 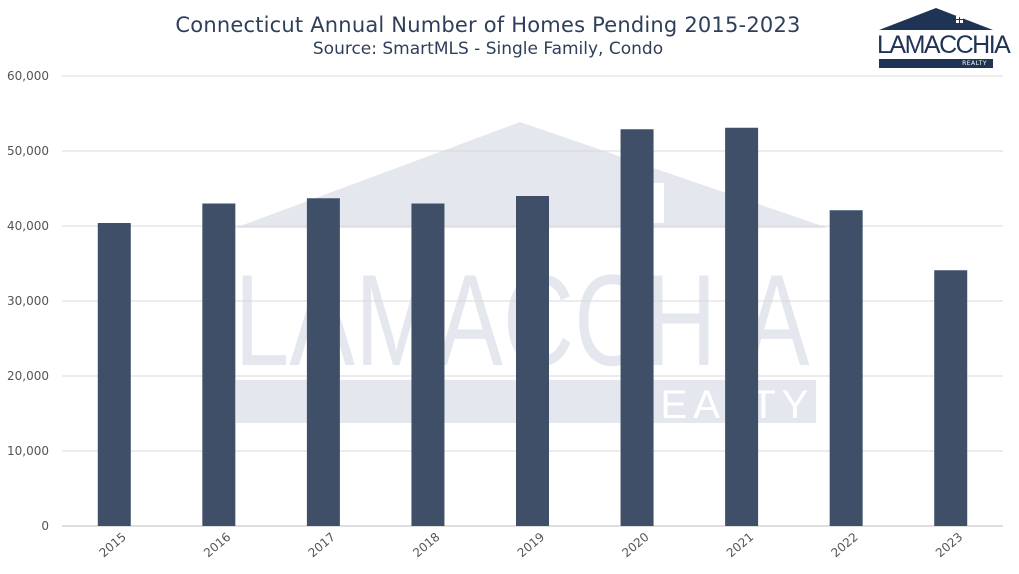 I want to click on y-tick-label: 60,000, so click(x=28, y=76).